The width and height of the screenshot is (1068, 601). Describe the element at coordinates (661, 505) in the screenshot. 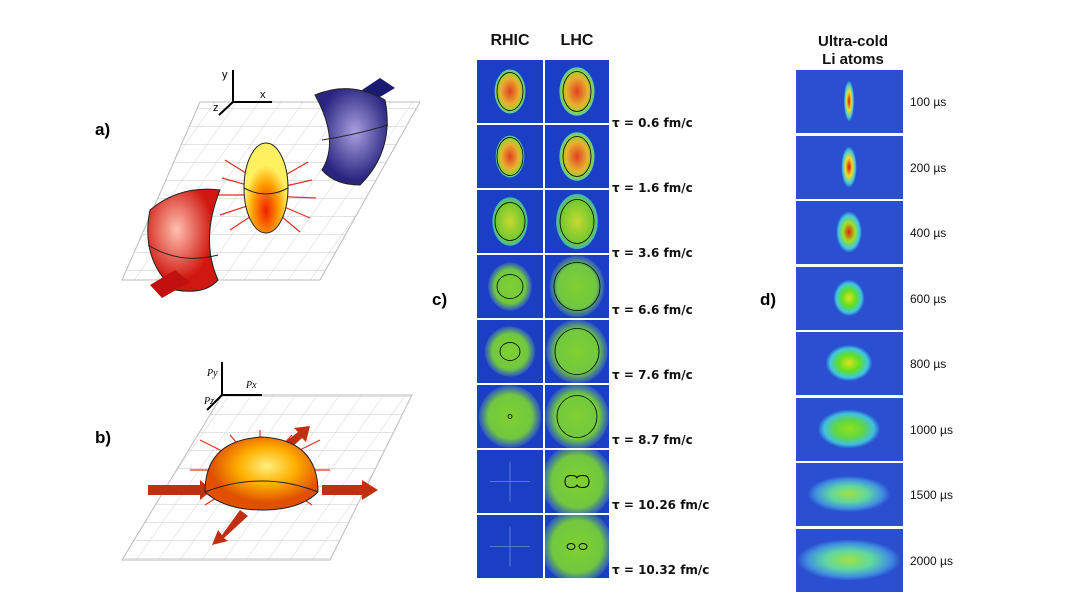

I see `time-label: τ = 10.26 fm/c` at that location.